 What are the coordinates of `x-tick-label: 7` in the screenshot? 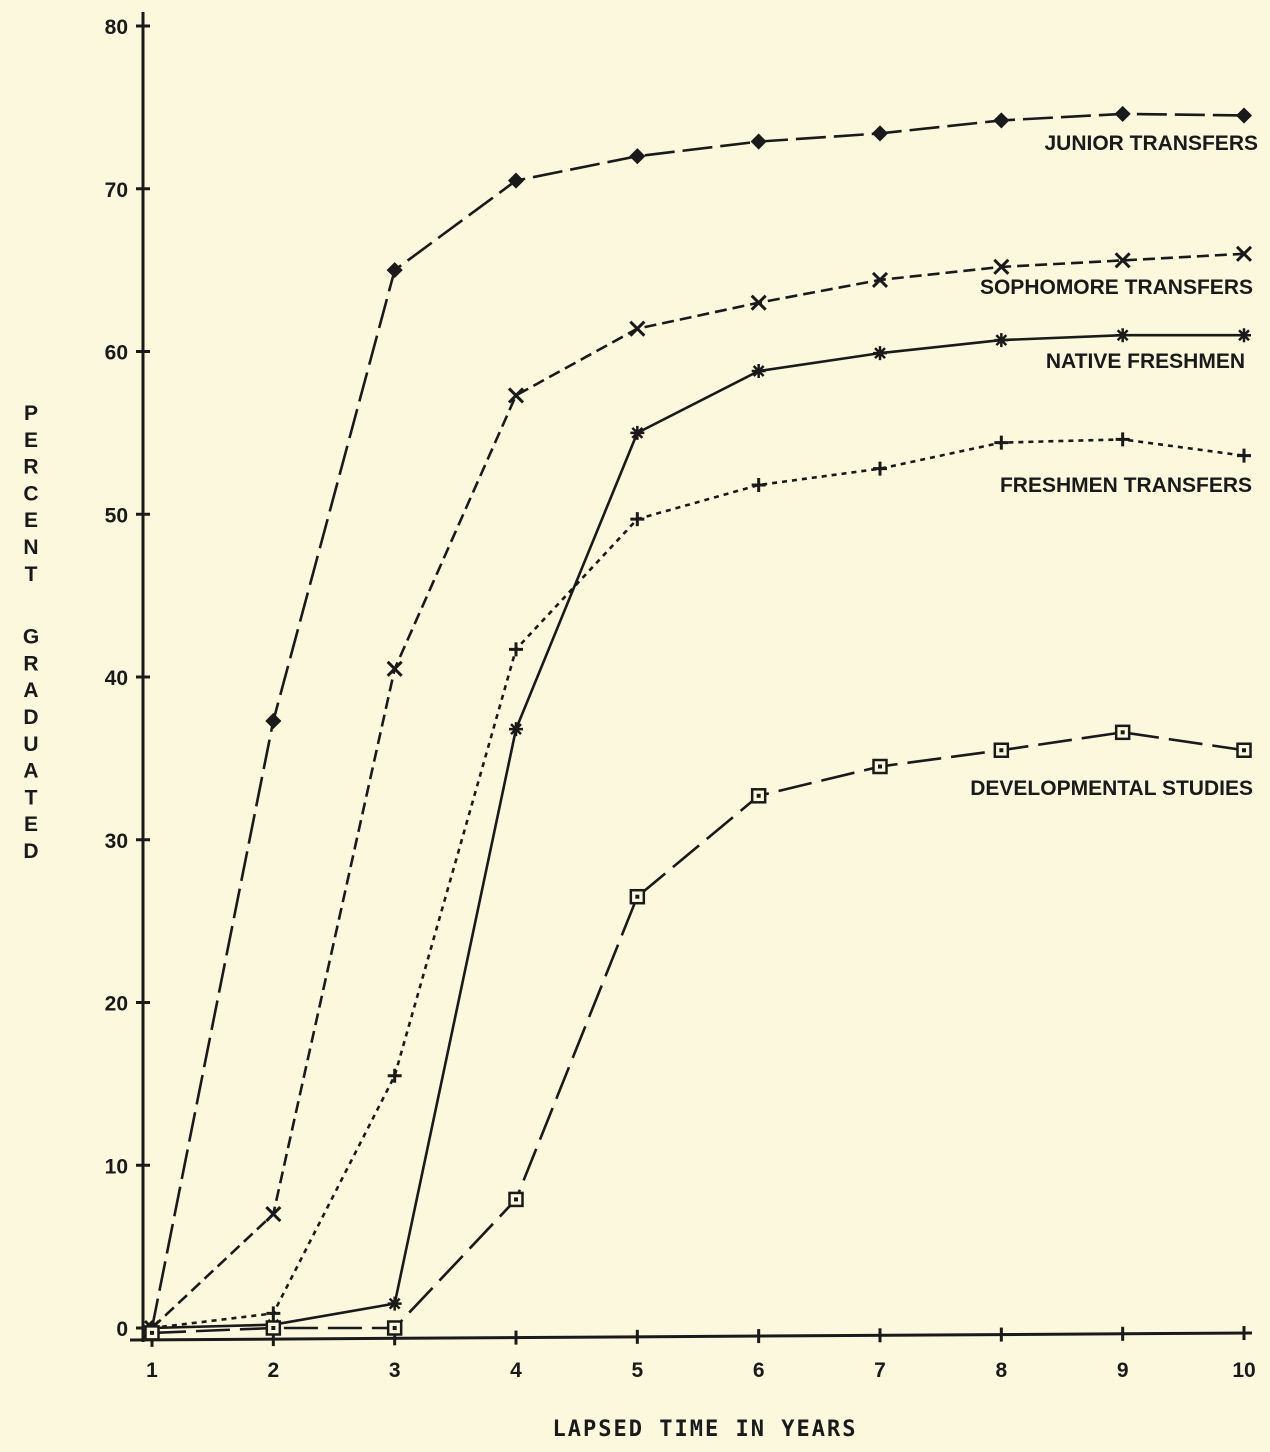 It's located at (880, 1370).